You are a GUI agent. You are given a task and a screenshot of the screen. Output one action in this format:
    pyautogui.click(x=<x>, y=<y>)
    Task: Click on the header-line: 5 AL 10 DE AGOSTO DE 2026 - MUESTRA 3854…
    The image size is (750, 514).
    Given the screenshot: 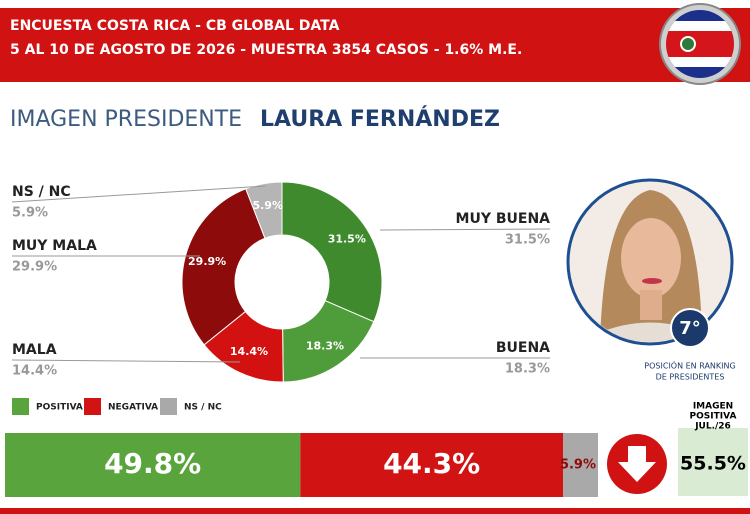 What is the action you would take?
    pyautogui.click(x=266, y=50)
    